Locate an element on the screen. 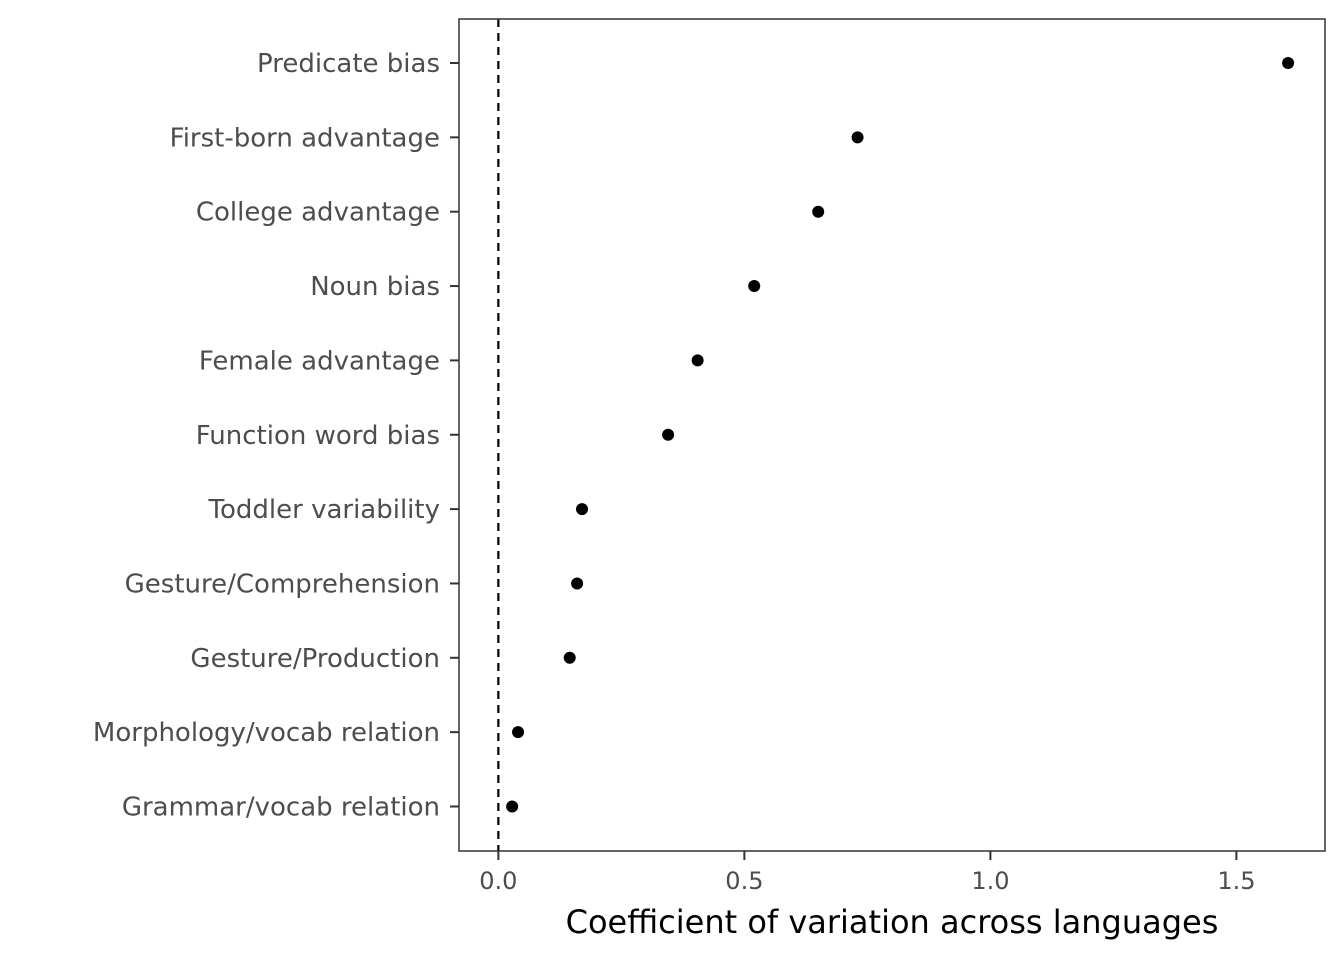 Image resolution: width=1344 pixels, height=960 pixels. y-tick-label: Toddler variability is located at coordinates (324, 510).